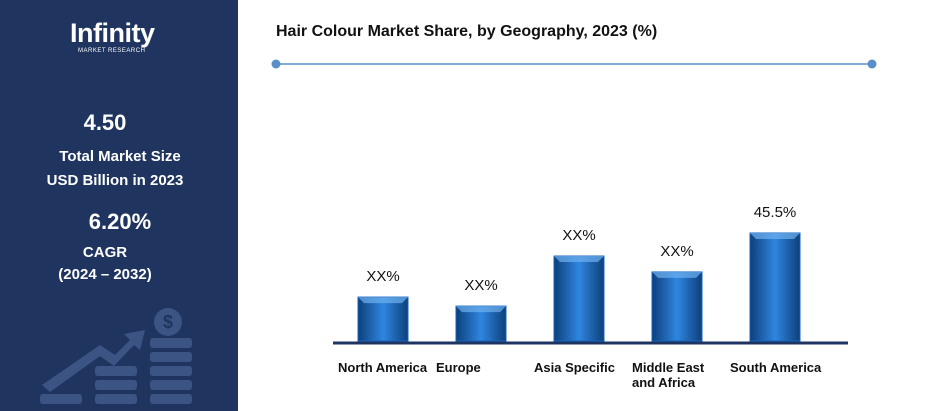  What do you see at coordinates (116, 356) in the screenshot?
I see `sidebar-art: $` at bounding box center [116, 356].